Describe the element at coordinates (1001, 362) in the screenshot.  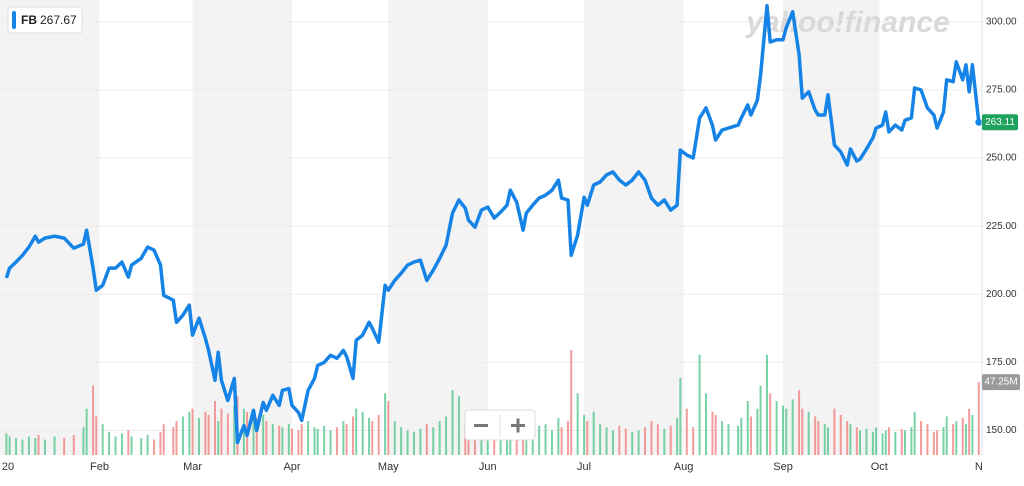
I see `y-tick-label: 175.00` at that location.